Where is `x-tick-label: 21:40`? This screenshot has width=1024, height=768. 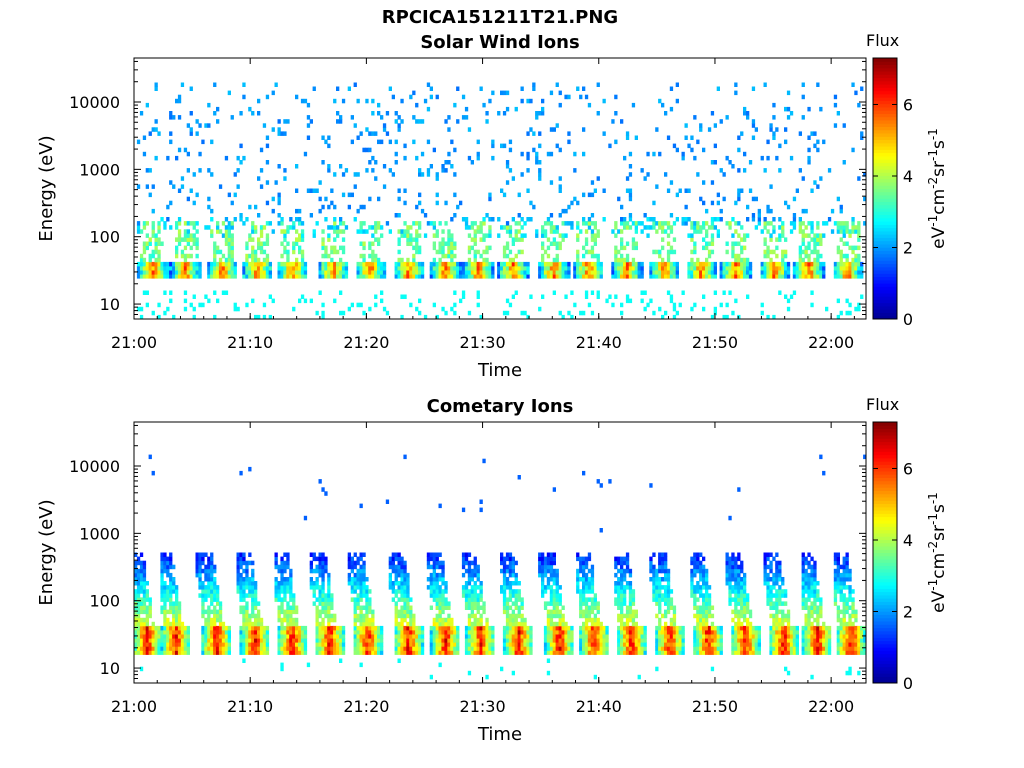 x-tick-label: 21:40 is located at coordinates (599, 342).